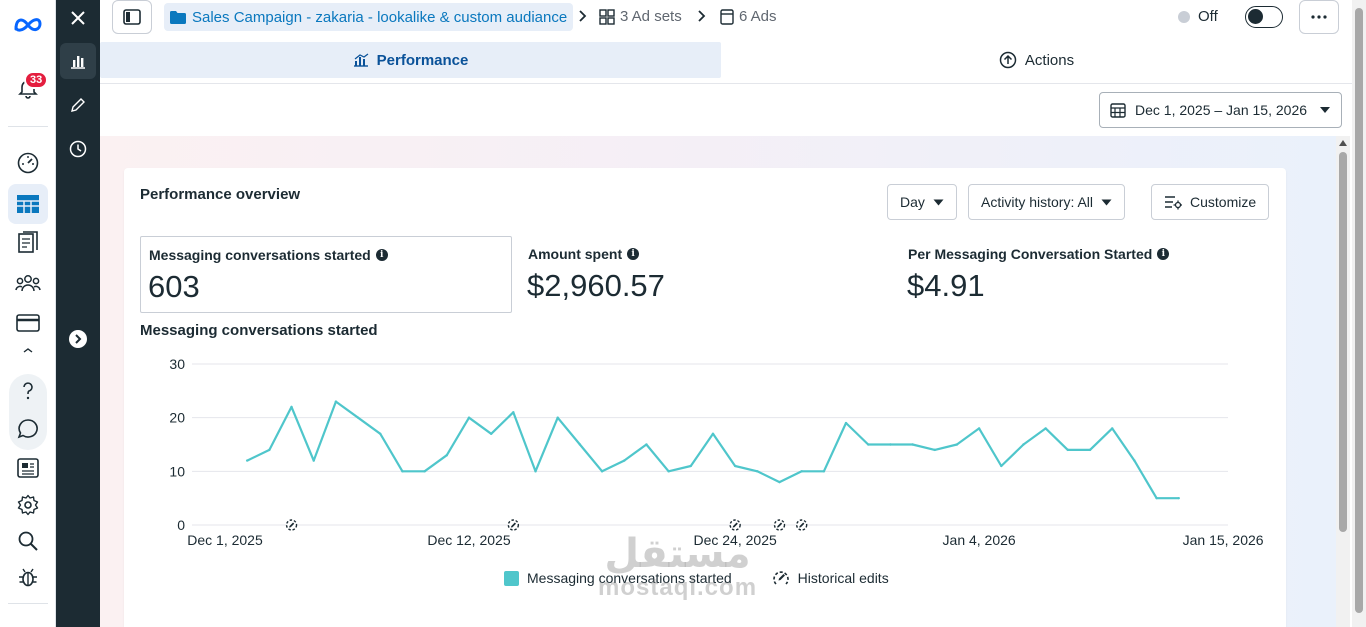 The height and width of the screenshot is (627, 1366). I want to click on folder-icon, so click(178, 17).